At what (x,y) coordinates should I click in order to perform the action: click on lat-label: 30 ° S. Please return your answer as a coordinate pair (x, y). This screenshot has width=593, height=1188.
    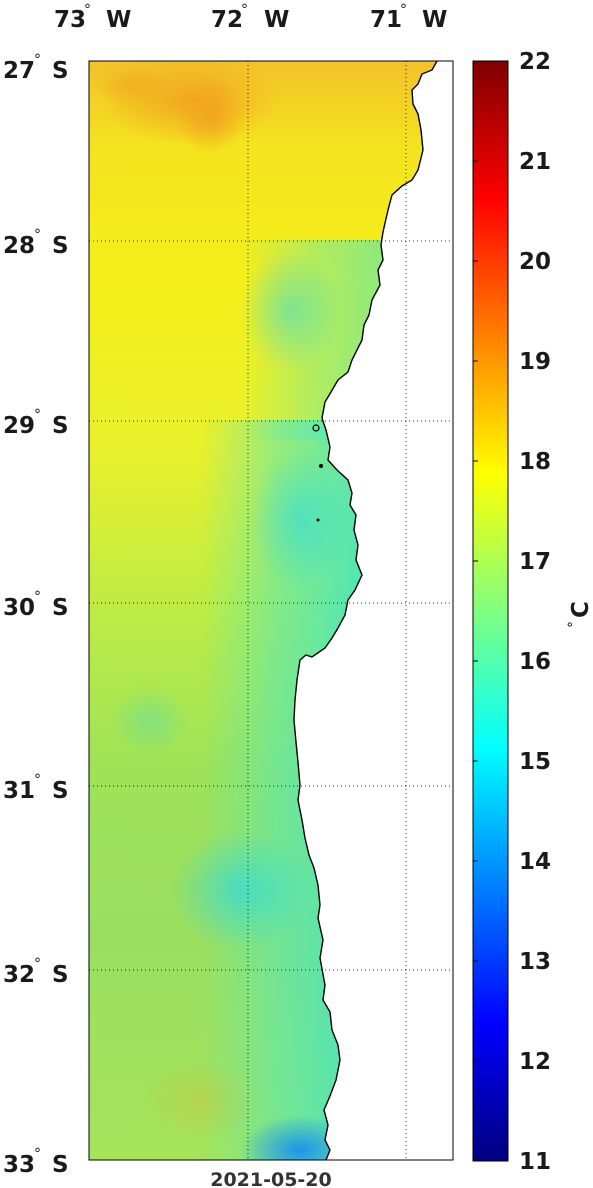
    Looking at the image, I should click on (36, 605).